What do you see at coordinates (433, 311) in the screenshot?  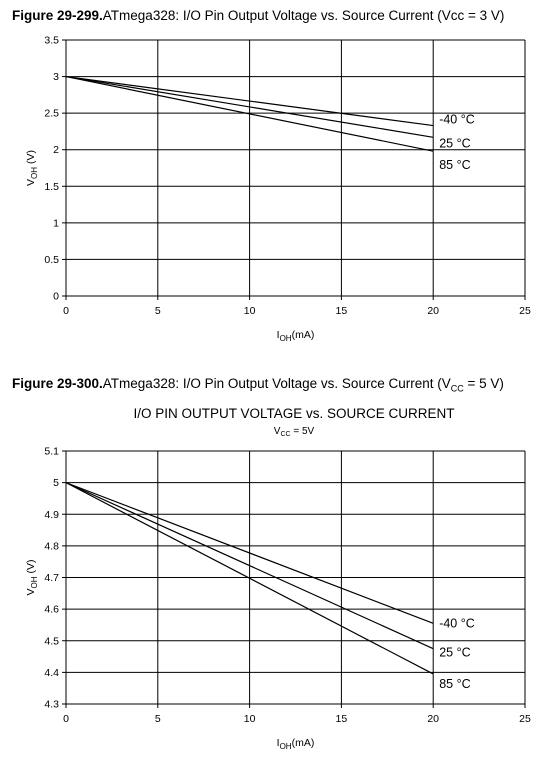 I see `chart1-x-tick-label: 20` at bounding box center [433, 311].